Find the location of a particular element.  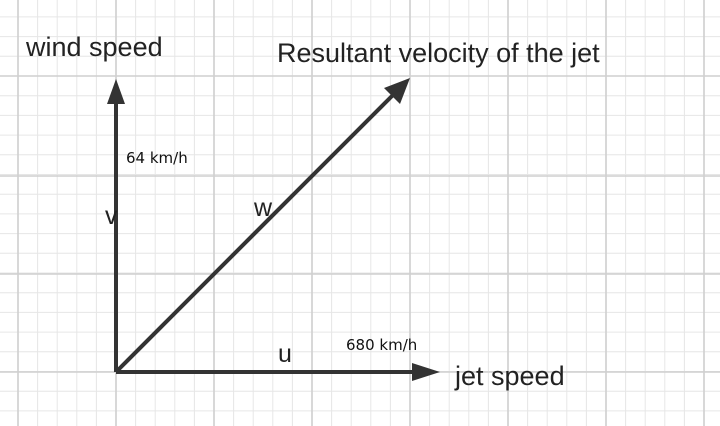

vector-w-label: w is located at coordinates (263, 208).